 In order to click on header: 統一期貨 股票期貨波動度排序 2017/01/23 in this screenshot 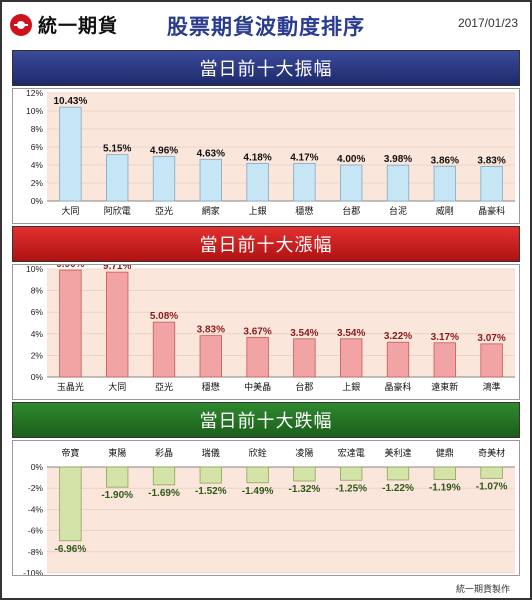, I will do `click(266, 24)`.